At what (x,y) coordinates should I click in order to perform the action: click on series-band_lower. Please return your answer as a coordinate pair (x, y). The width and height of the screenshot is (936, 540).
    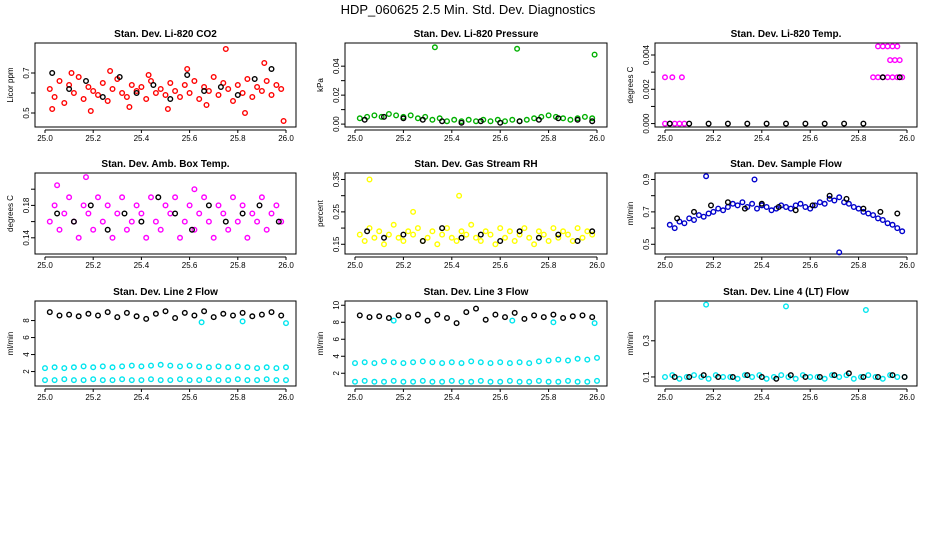
    Looking at the image, I should click on (166, 380).